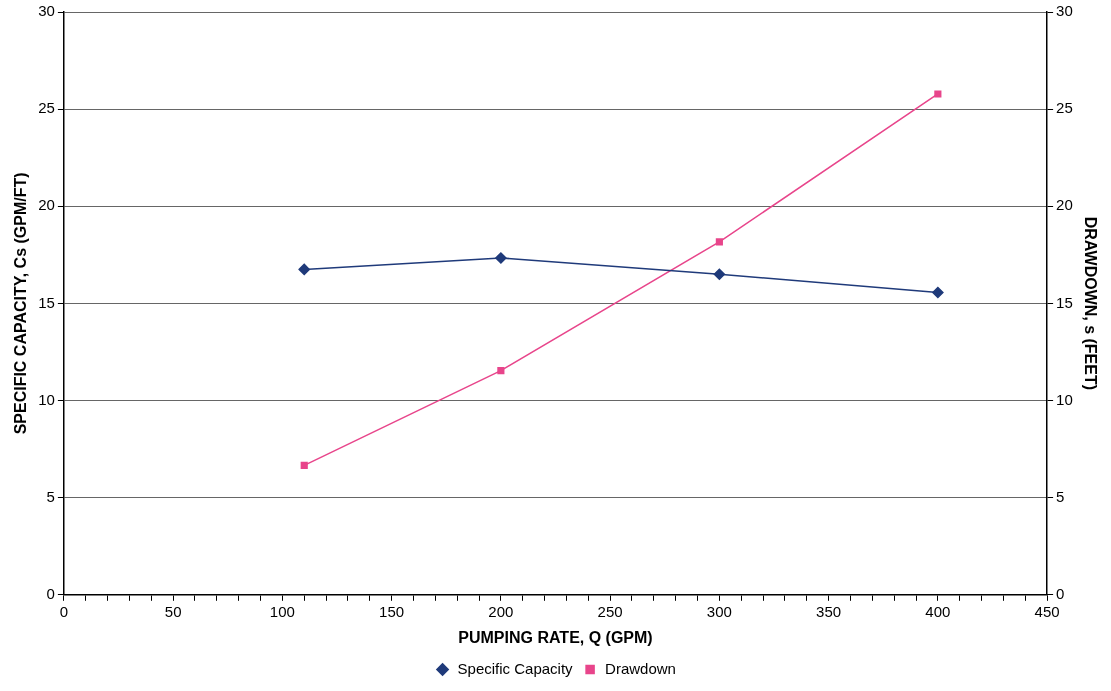 The width and height of the screenshot is (1111, 691). Describe the element at coordinates (46, 108) in the screenshot. I see `y-tick-label: 25` at that location.